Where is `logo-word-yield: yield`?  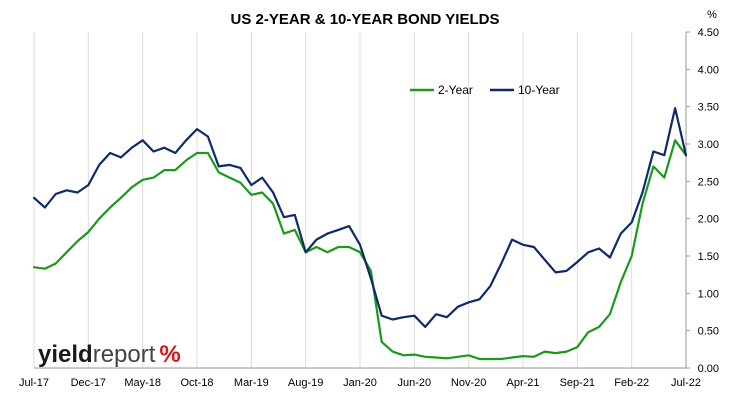 logo-word-yield: yield is located at coordinates (65, 354).